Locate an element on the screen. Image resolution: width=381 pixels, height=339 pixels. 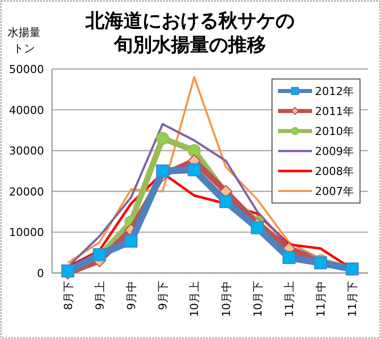
x-tick-label: 11月上 is located at coordinates (289, 299).